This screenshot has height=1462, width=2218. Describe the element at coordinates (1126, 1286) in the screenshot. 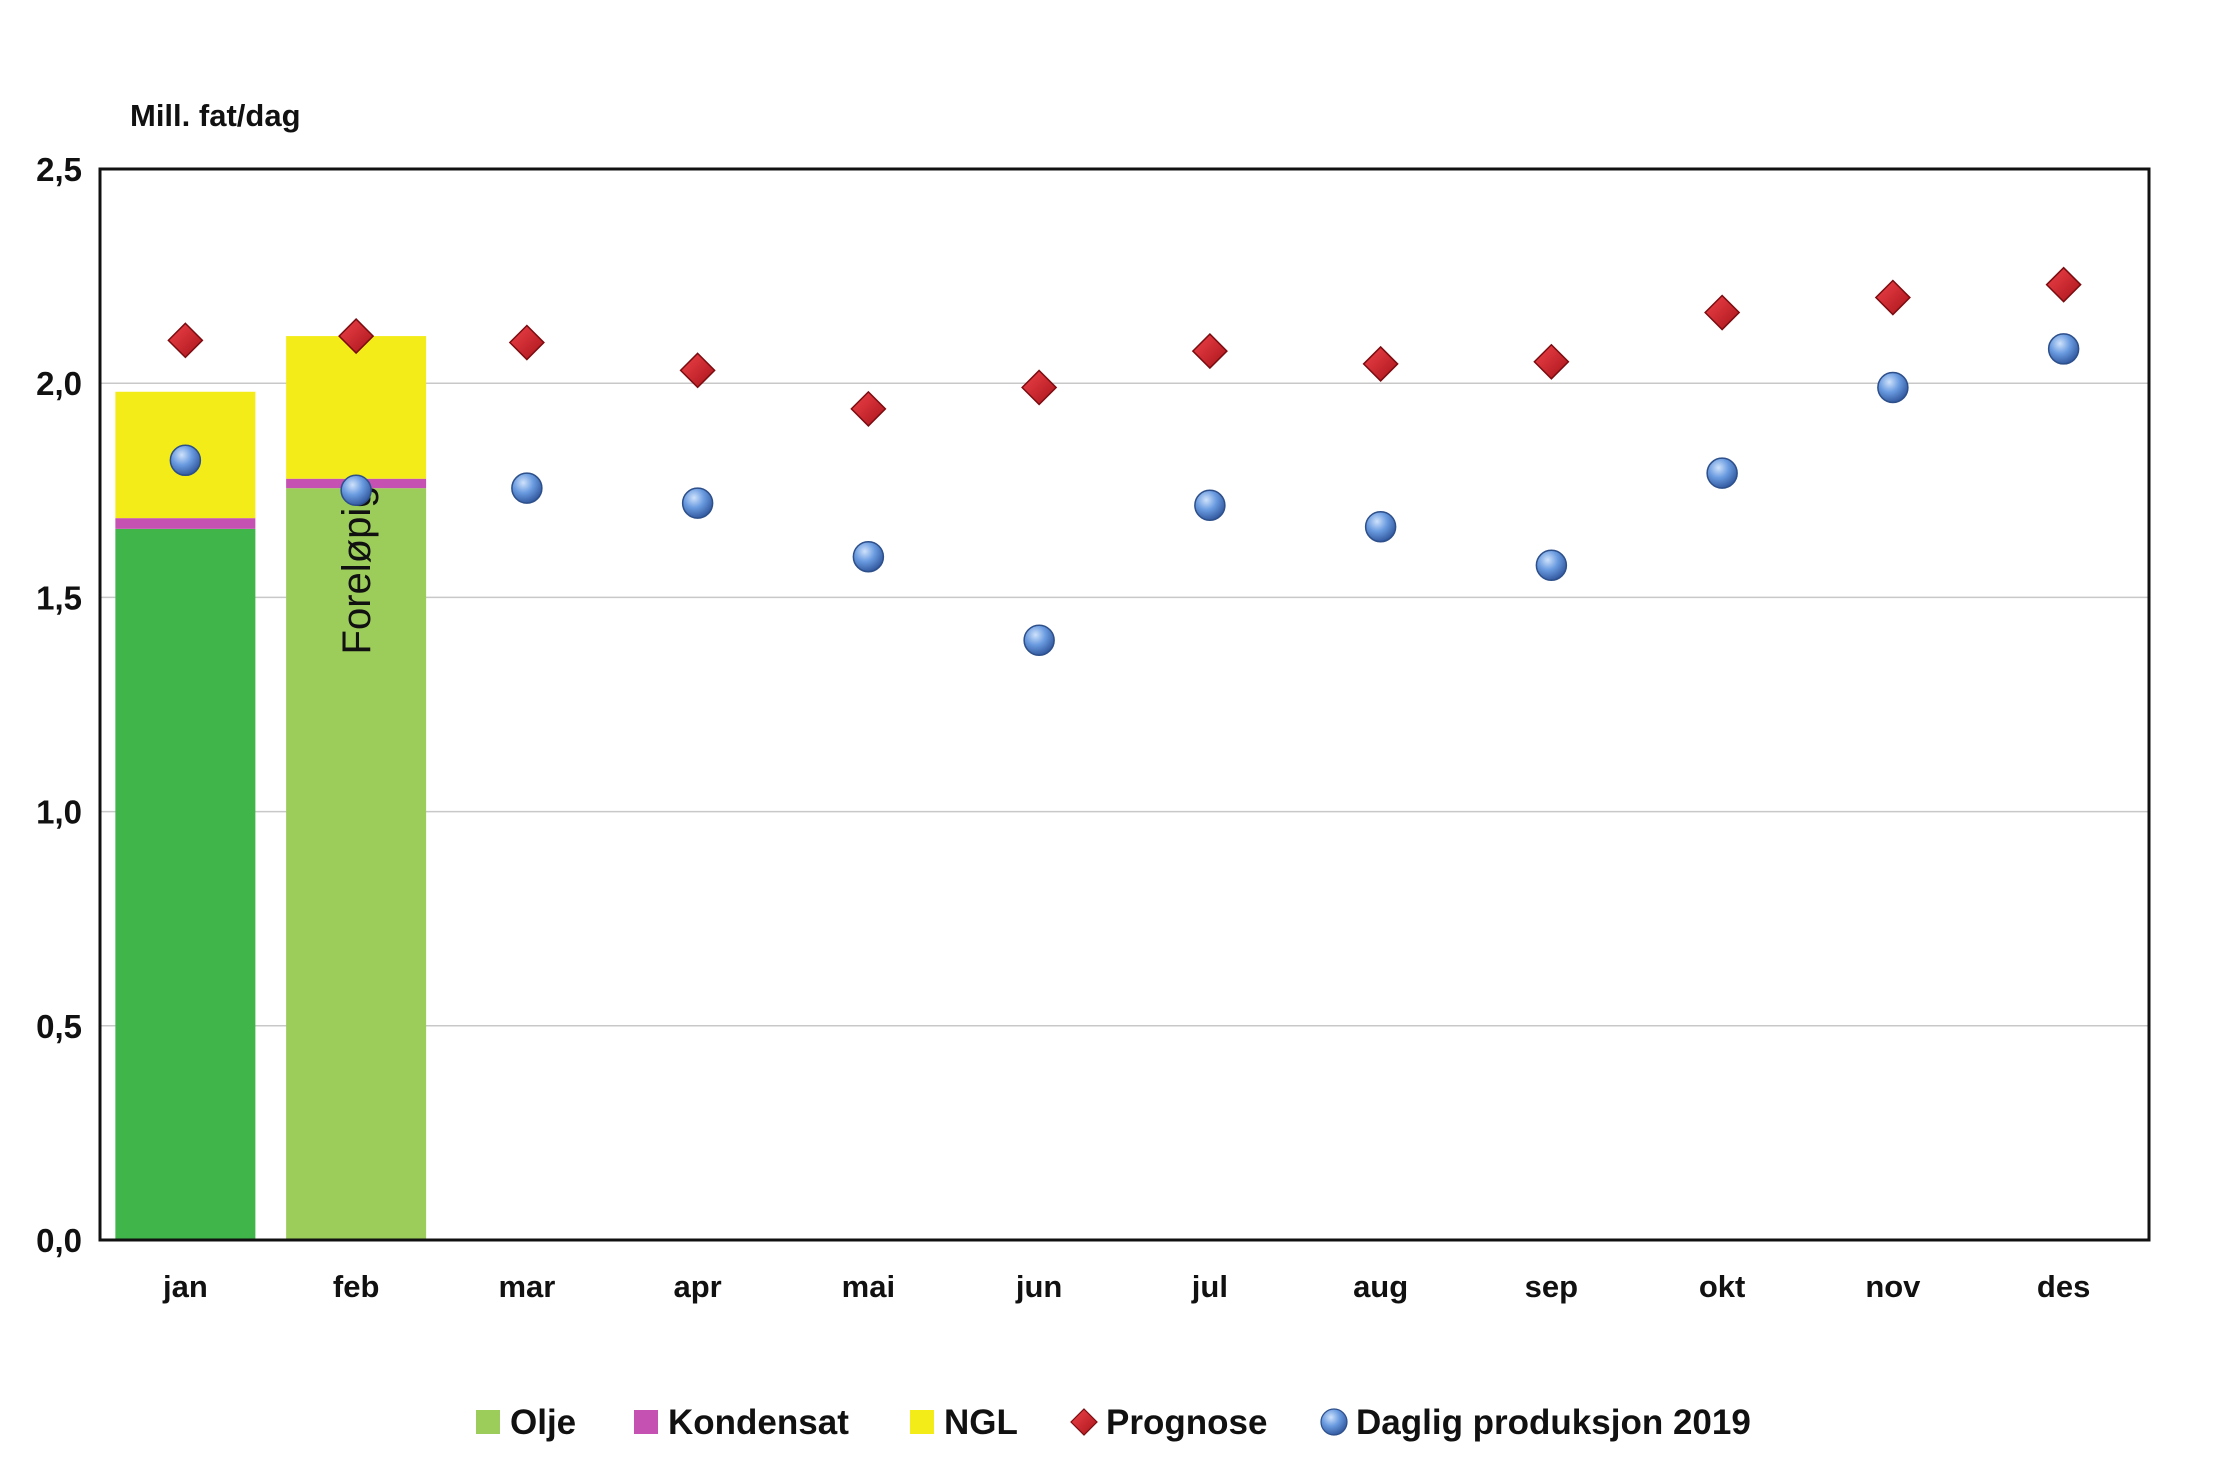

I see `x-axis-ticks: jan feb mar apr mai jun jul aug sep okt nov des` at that location.